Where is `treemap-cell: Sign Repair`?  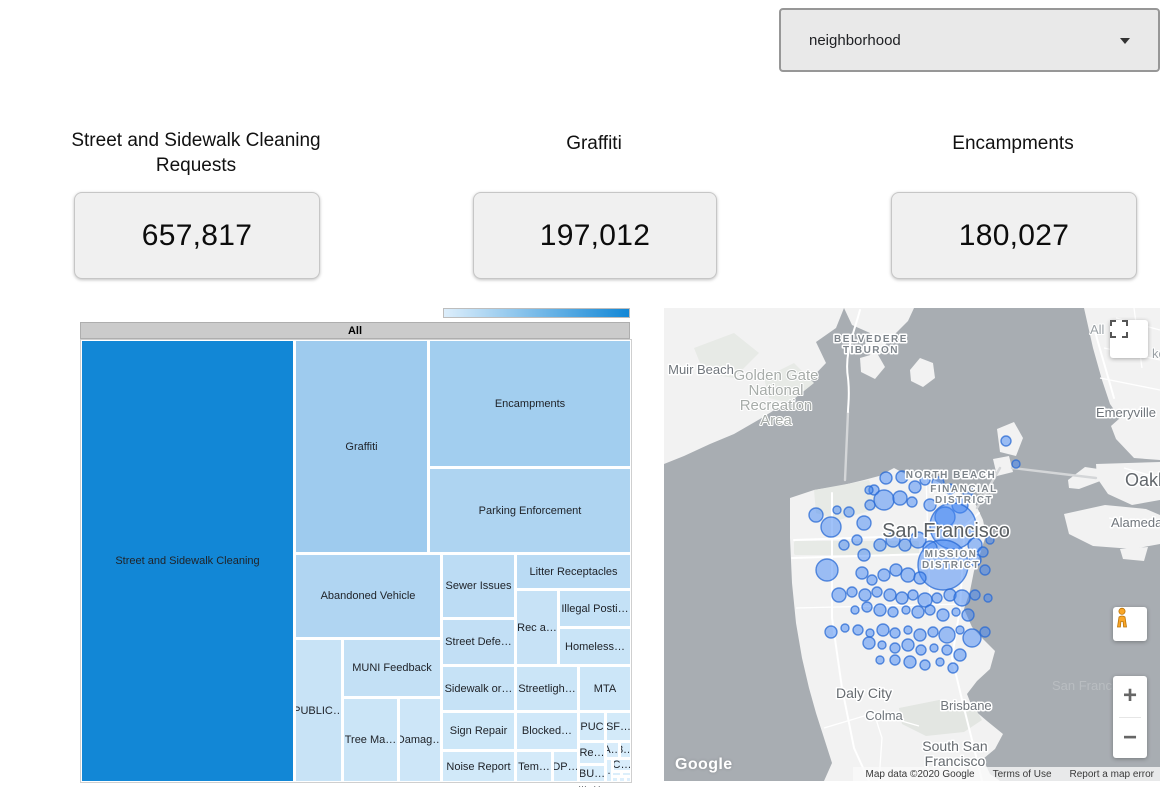
treemap-cell: Sign Repair is located at coordinates (478, 731).